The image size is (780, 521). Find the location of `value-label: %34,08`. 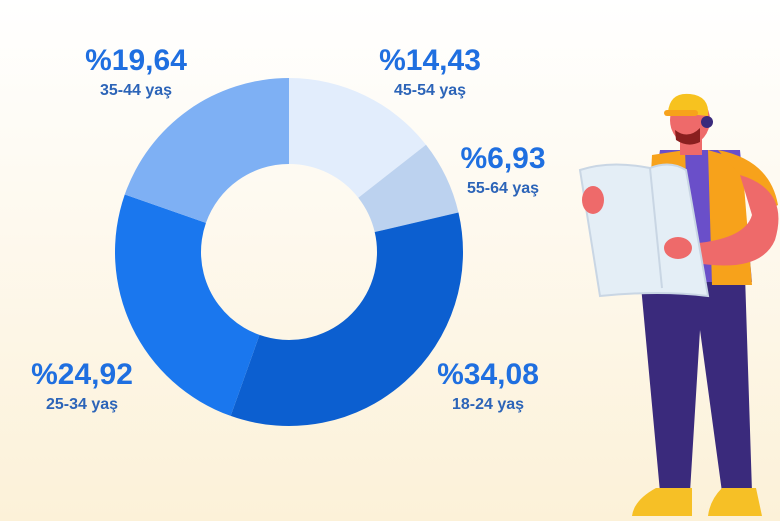

value-label: %34,08 is located at coordinates (488, 374).